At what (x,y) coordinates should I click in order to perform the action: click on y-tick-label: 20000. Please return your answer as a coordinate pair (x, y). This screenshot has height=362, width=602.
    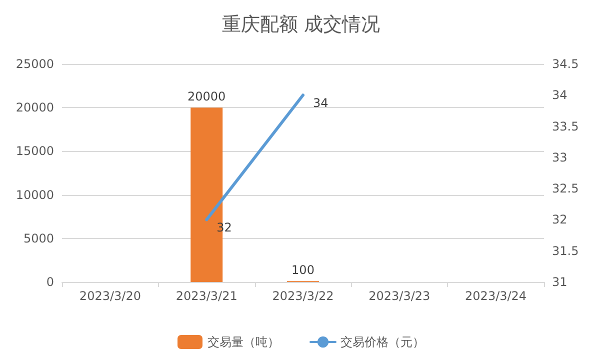
    Looking at the image, I should click on (35, 107).